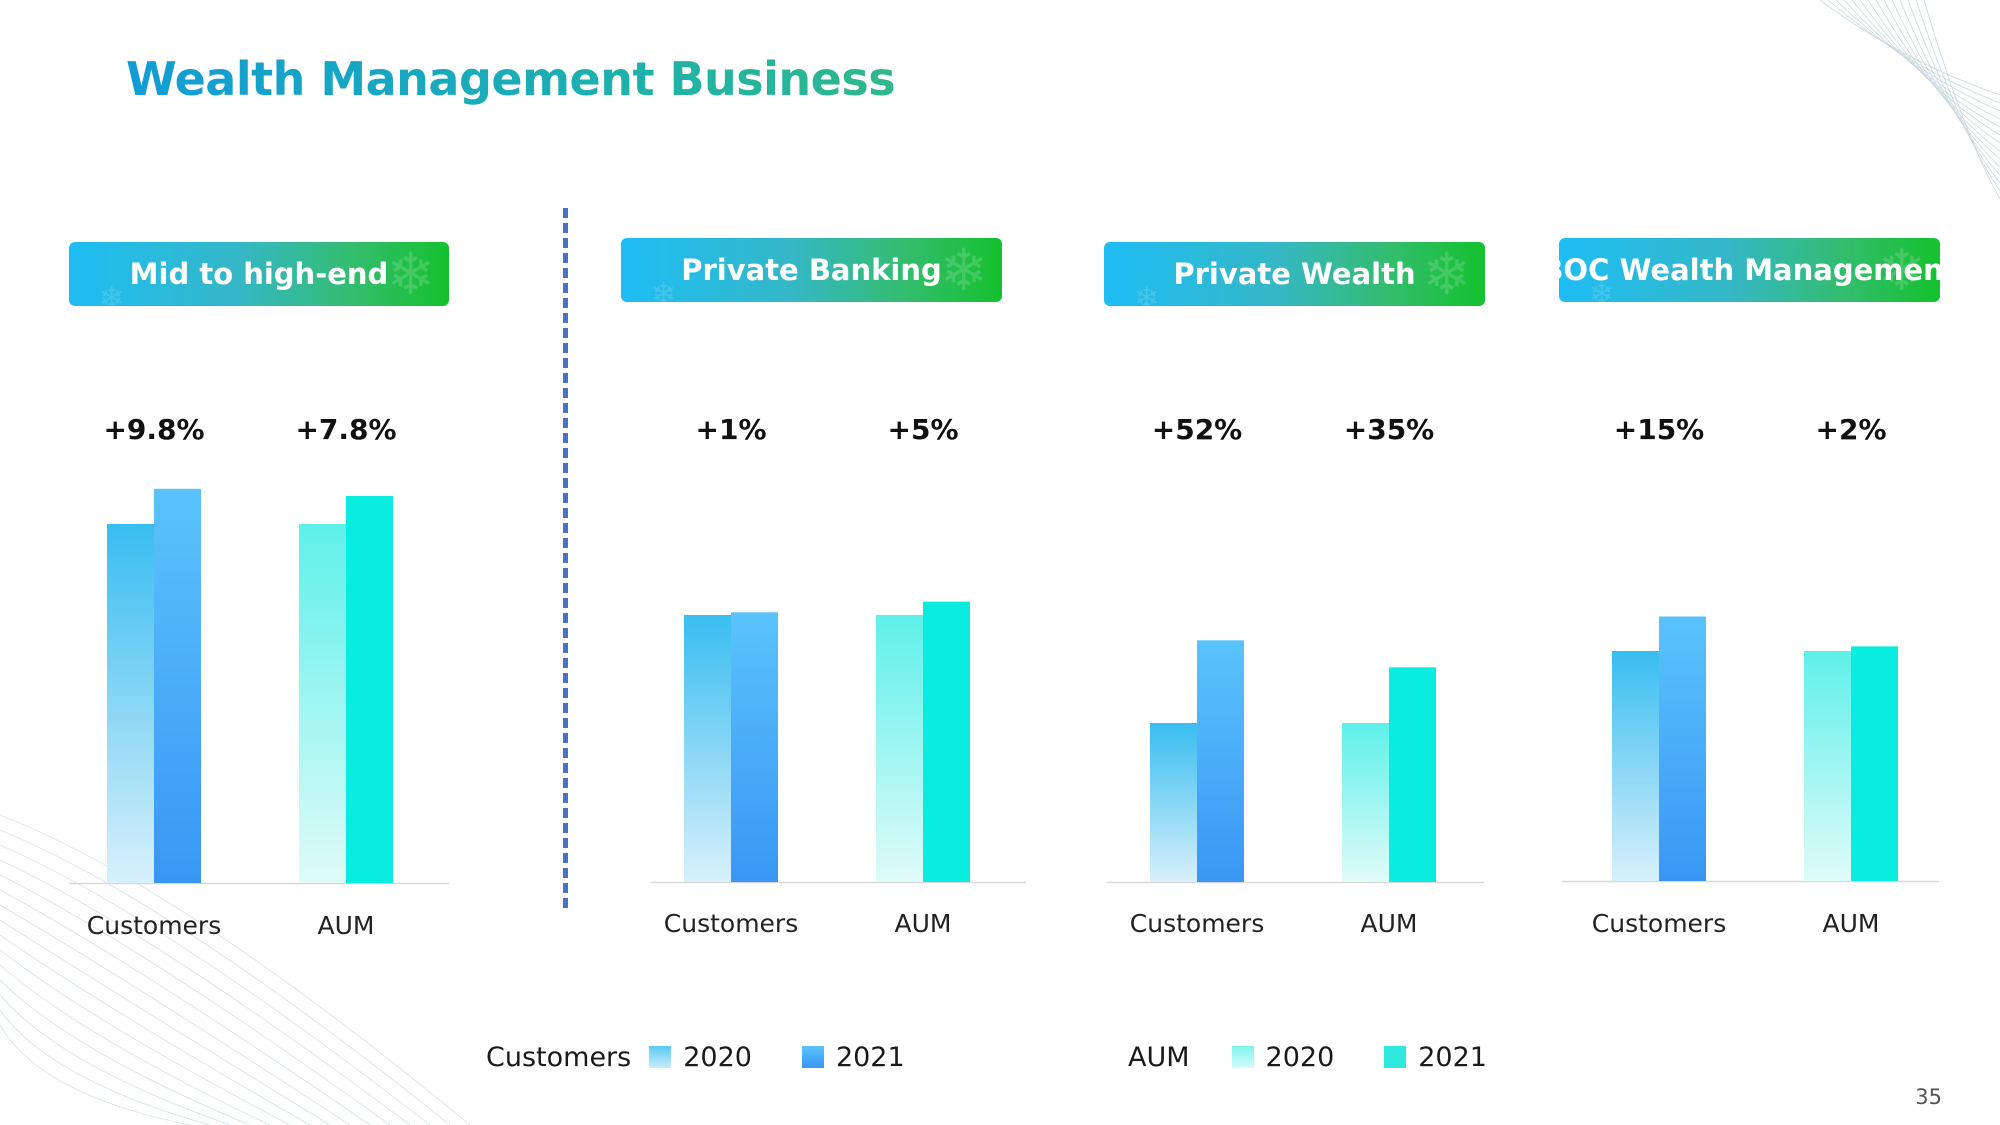 The width and height of the screenshot is (2000, 1125). What do you see at coordinates (731, 429) in the screenshot?
I see `growth-label: +1%` at bounding box center [731, 429].